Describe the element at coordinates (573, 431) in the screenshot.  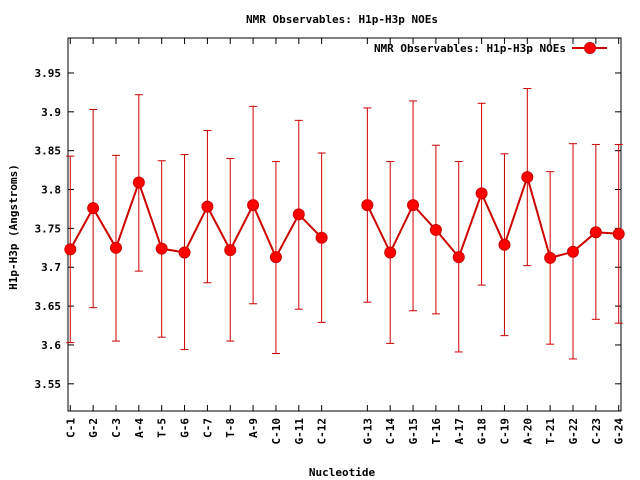
I see `x-tick-label: G-22` at that location.